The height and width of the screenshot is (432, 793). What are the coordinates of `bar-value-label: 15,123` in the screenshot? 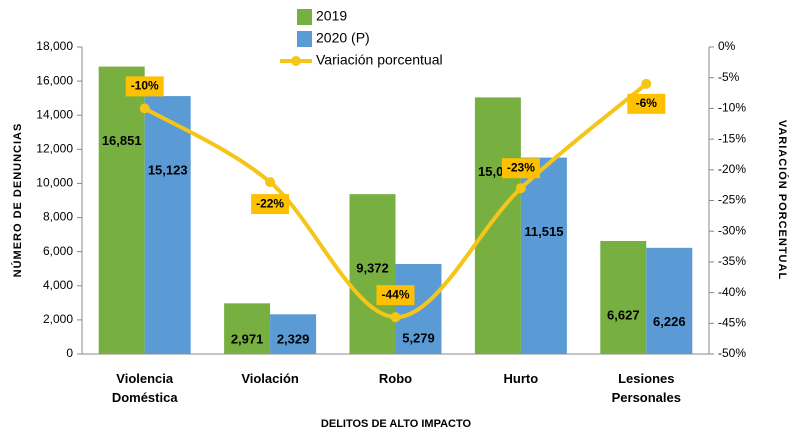 It's located at (168, 170).